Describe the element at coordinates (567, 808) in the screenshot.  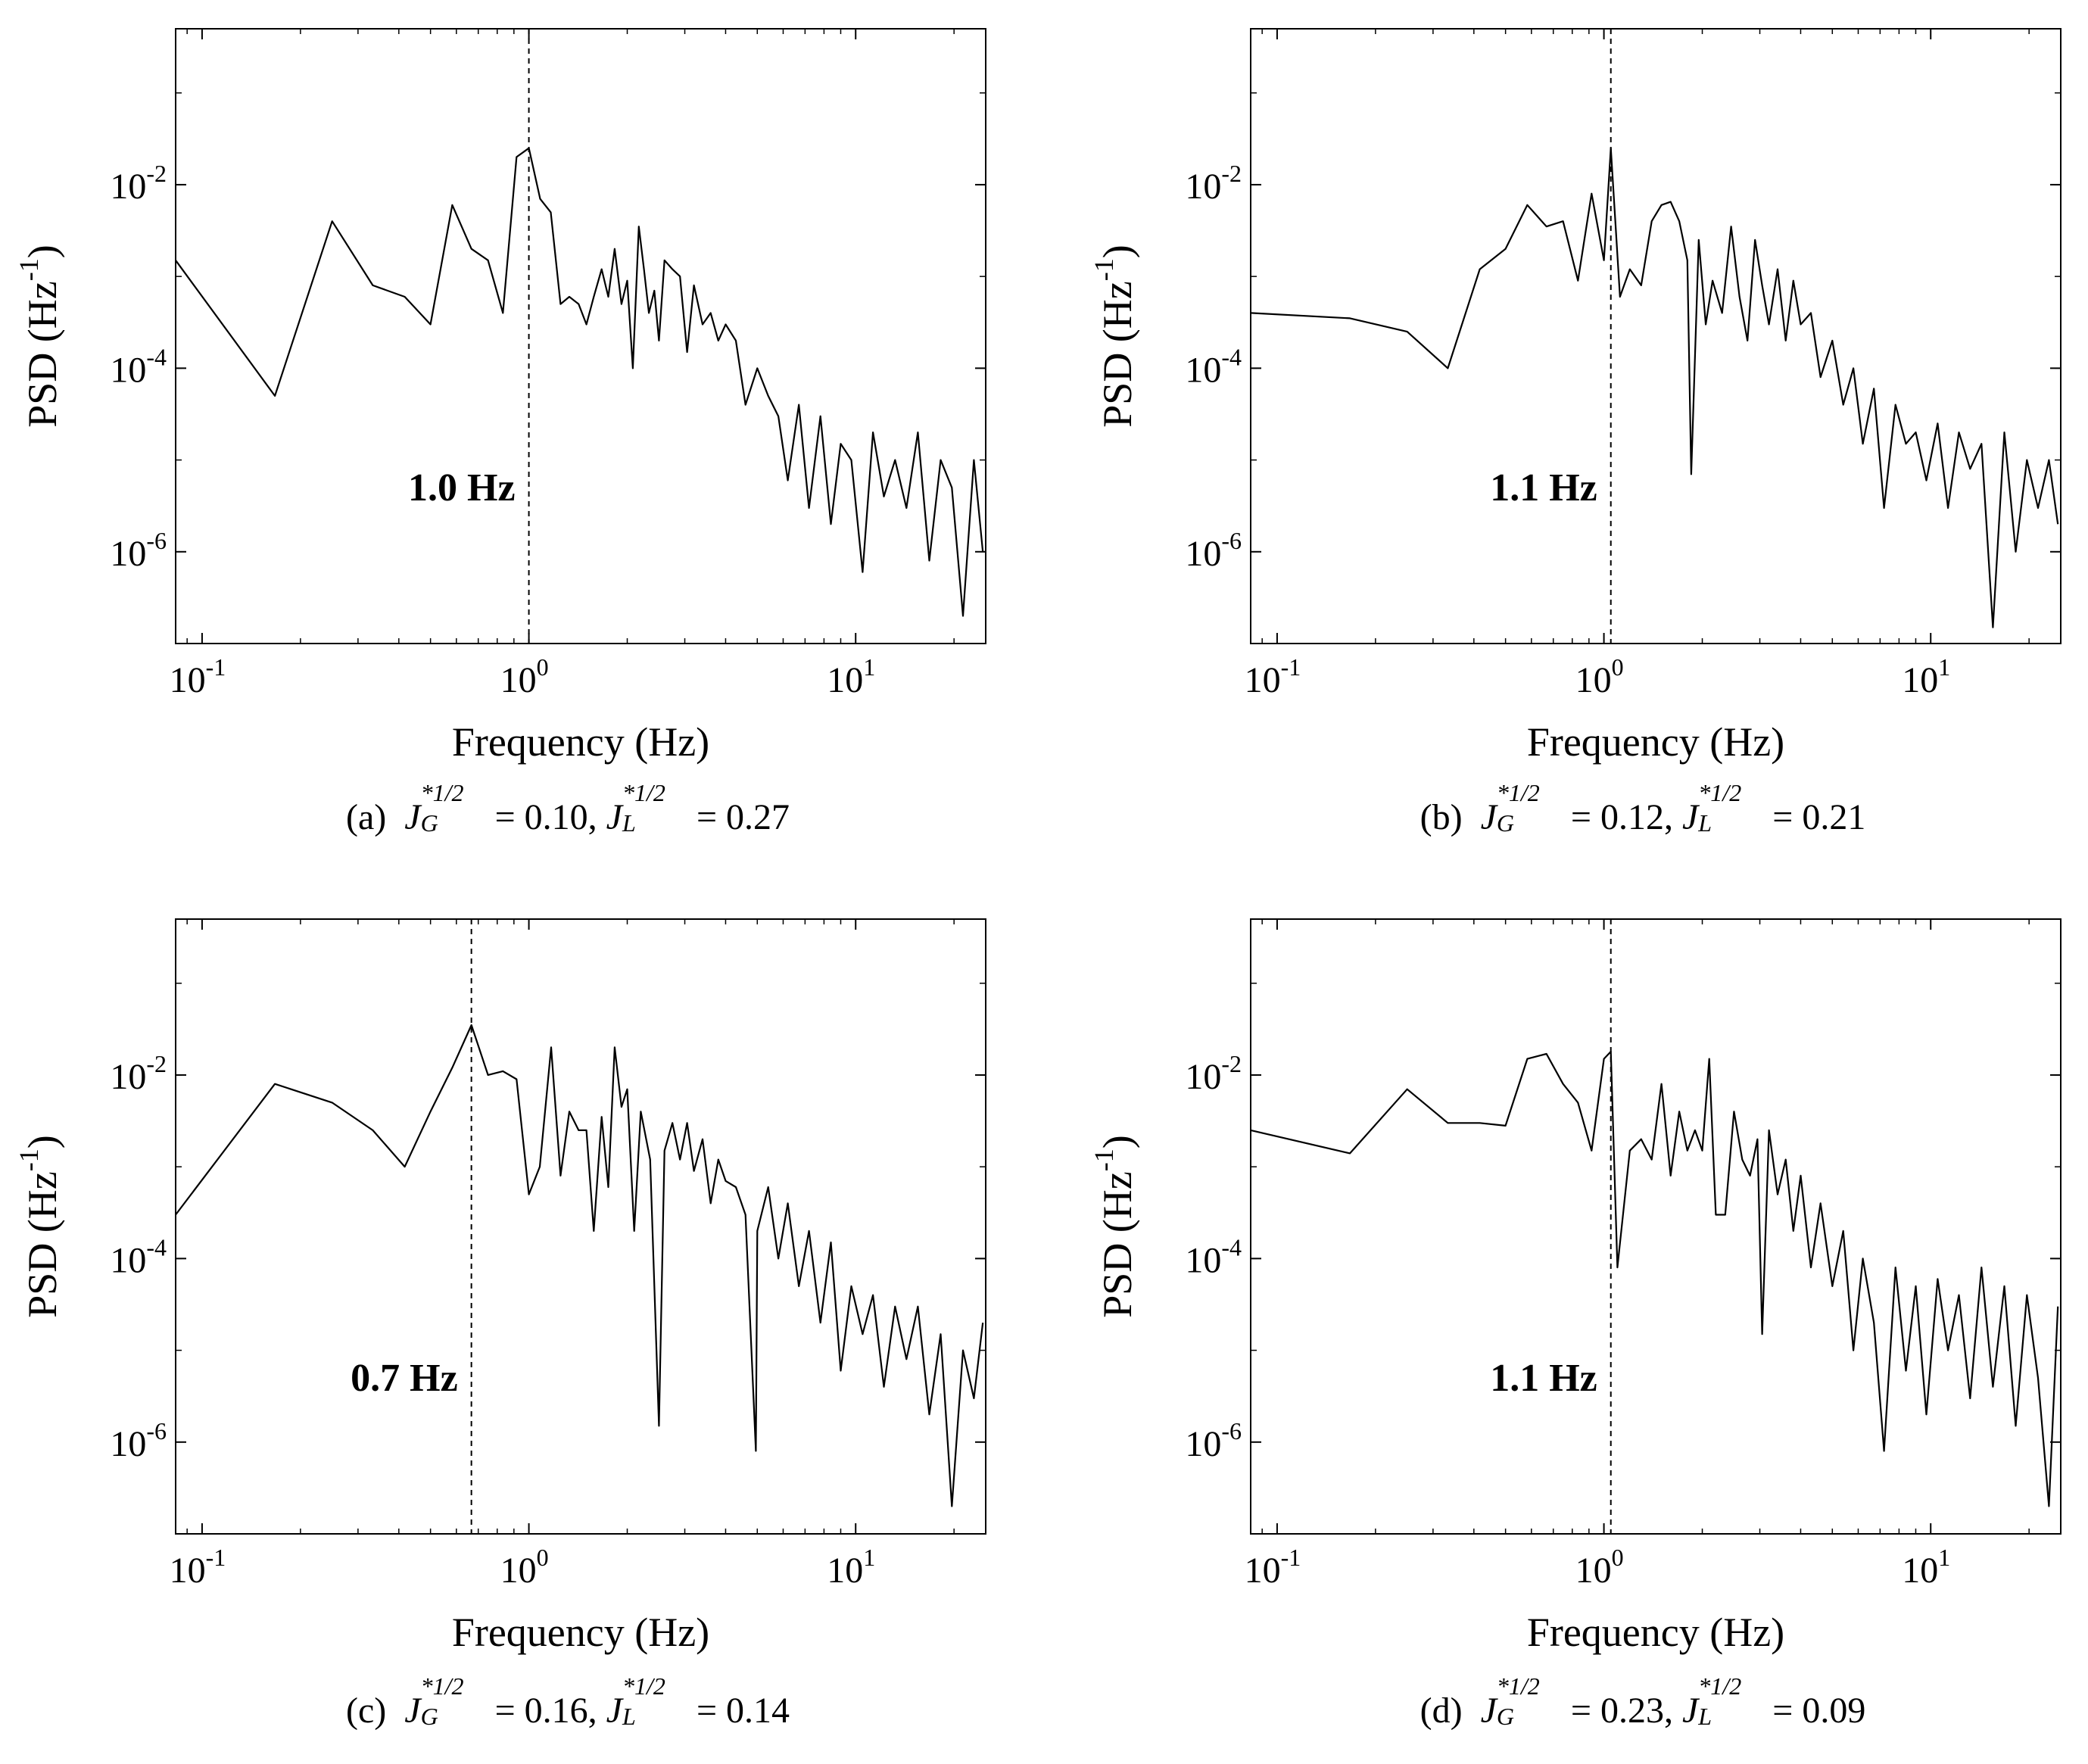
I see `caption-a: (a) J *1/2 G = 0.10, J *1/2 L = 0.27` at that location.